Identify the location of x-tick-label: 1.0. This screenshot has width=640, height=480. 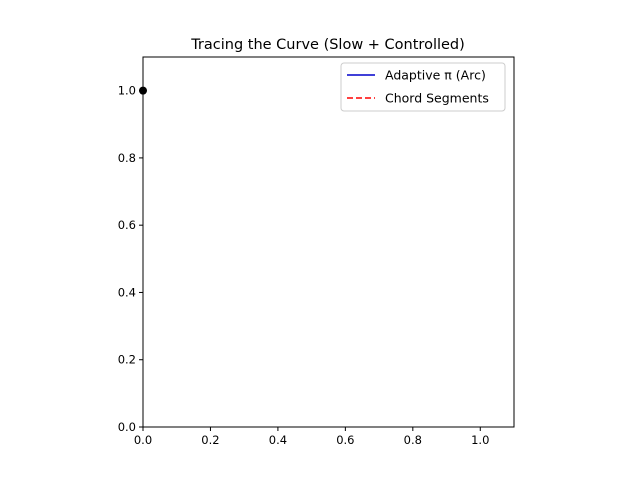
(480, 440).